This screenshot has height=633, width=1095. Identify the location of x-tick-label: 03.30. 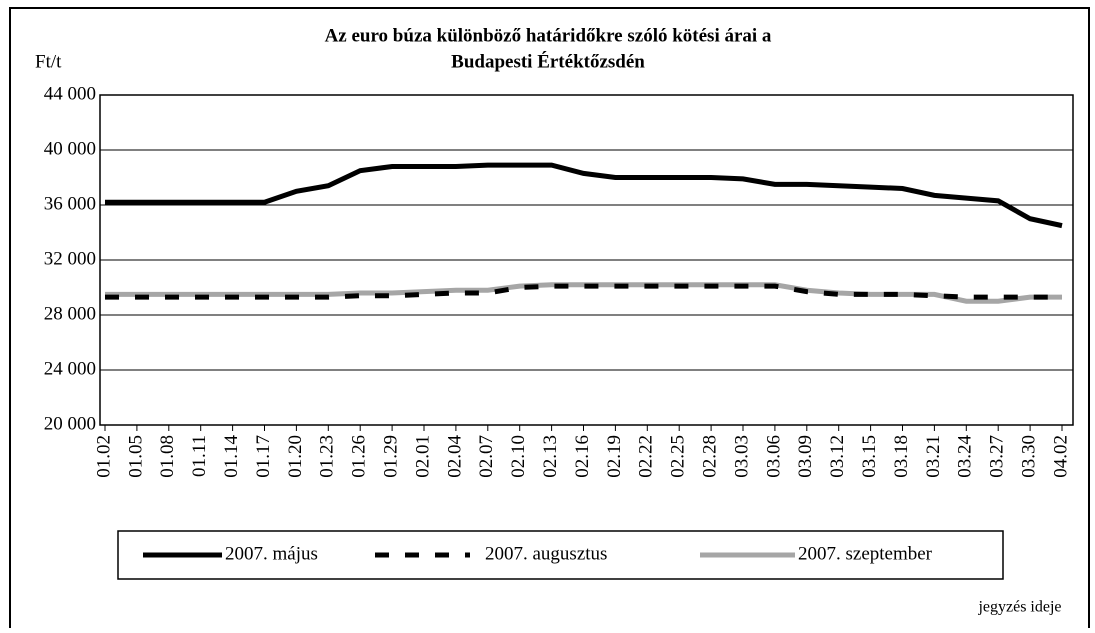
(1028, 456).